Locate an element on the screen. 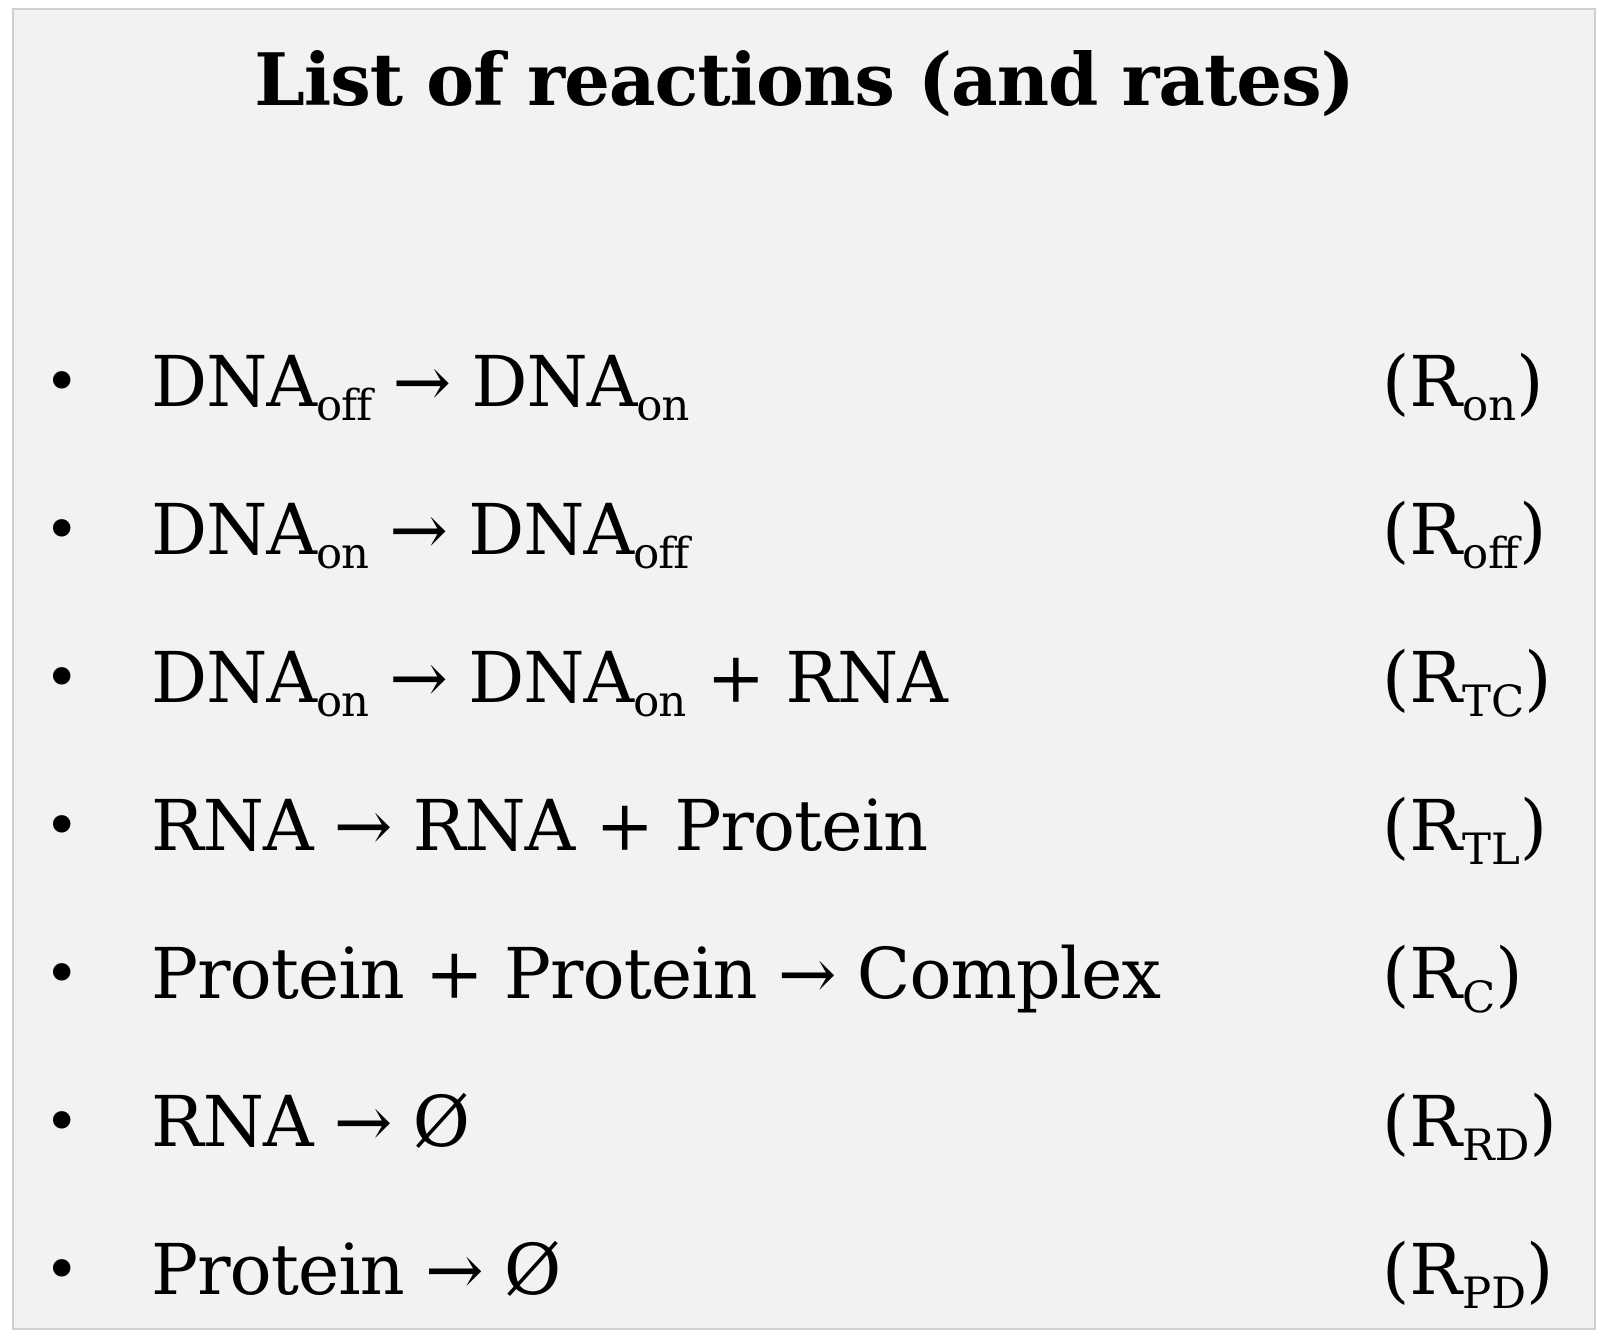 The width and height of the screenshot is (1607, 1344). reaction-rate: (RC) is located at coordinates (1452, 974).